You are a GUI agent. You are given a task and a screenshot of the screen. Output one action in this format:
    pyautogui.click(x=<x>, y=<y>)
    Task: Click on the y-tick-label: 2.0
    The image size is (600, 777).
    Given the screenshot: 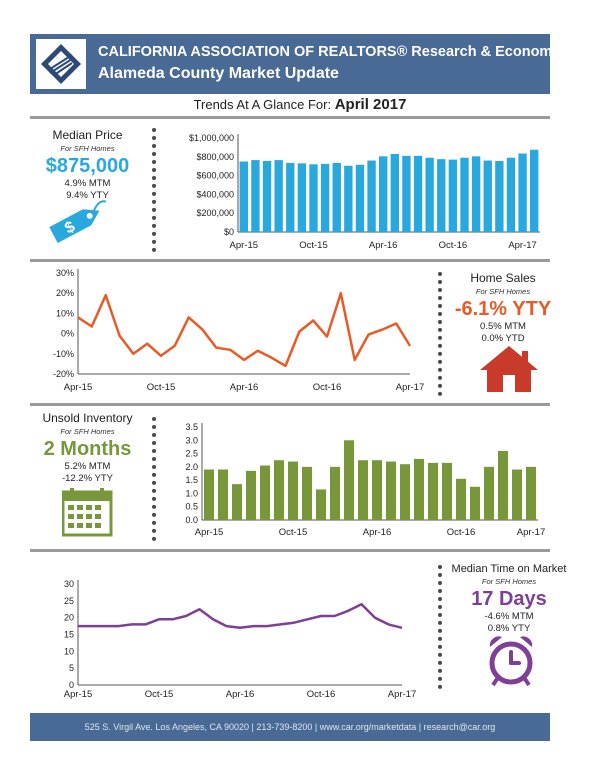 What is the action you would take?
    pyautogui.click(x=191, y=467)
    